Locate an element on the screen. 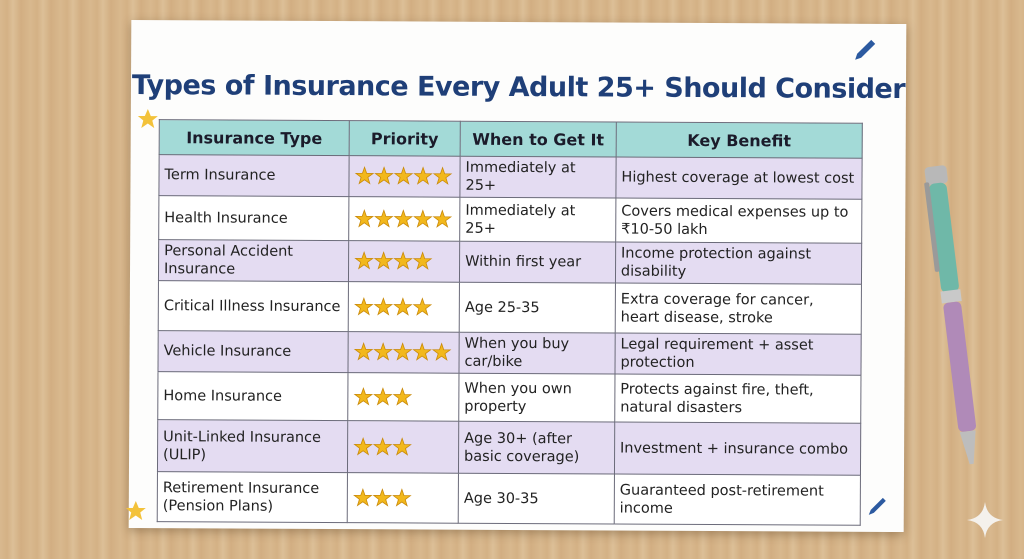 This screenshot has width=1024, height=559. column-header: When to Get It is located at coordinates (538, 139).